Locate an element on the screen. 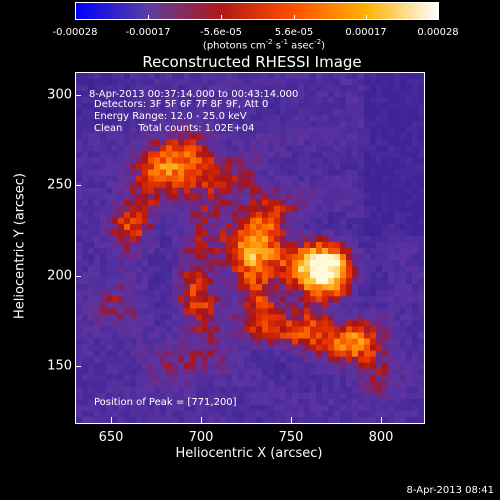 The image size is (500, 500). x-tick-mark is located at coordinates (201, 420).